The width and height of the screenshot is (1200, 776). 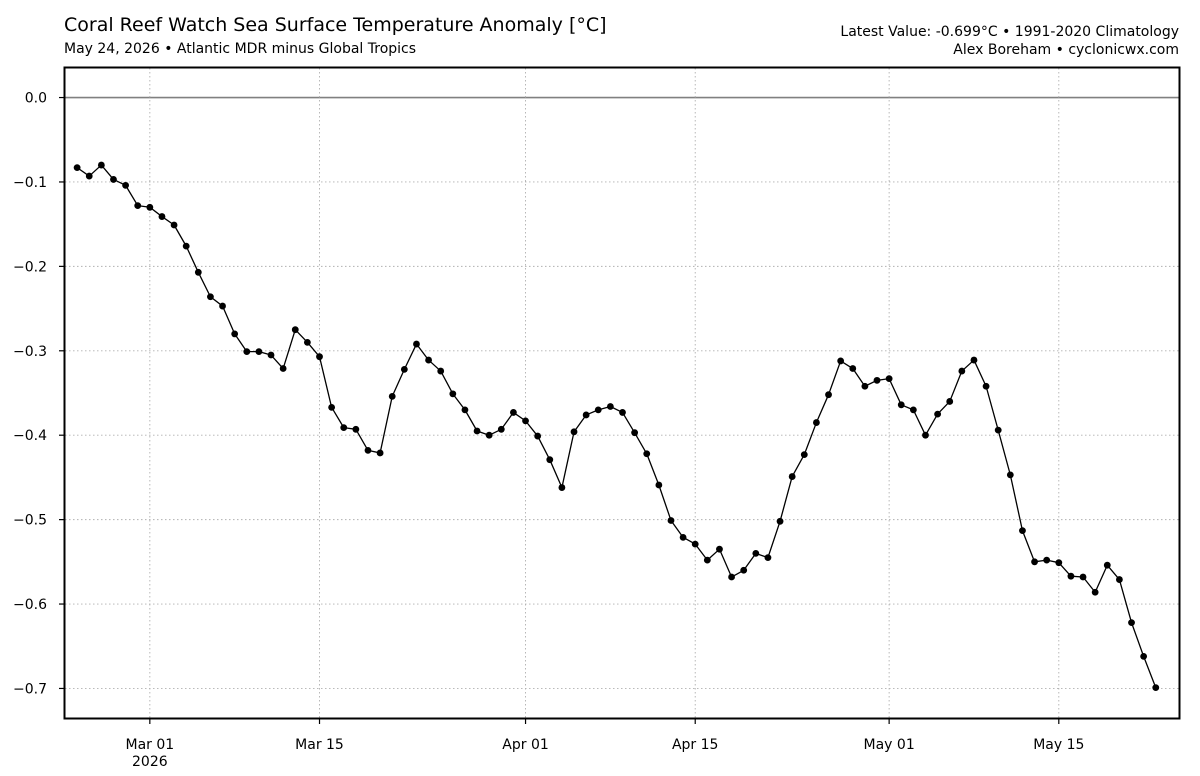 What do you see at coordinates (149, 745) in the screenshot?
I see `x-tick-label: Mar 01` at bounding box center [149, 745].